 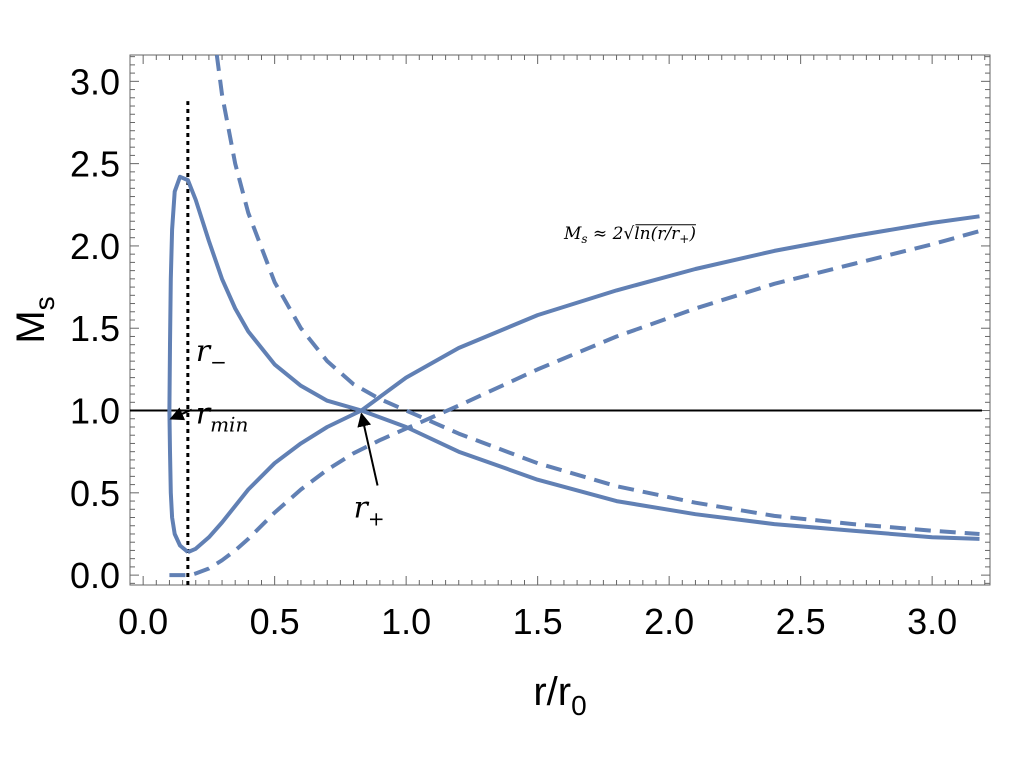 I want to click on annotation-arrow-r_plus, so click(x=368, y=449).